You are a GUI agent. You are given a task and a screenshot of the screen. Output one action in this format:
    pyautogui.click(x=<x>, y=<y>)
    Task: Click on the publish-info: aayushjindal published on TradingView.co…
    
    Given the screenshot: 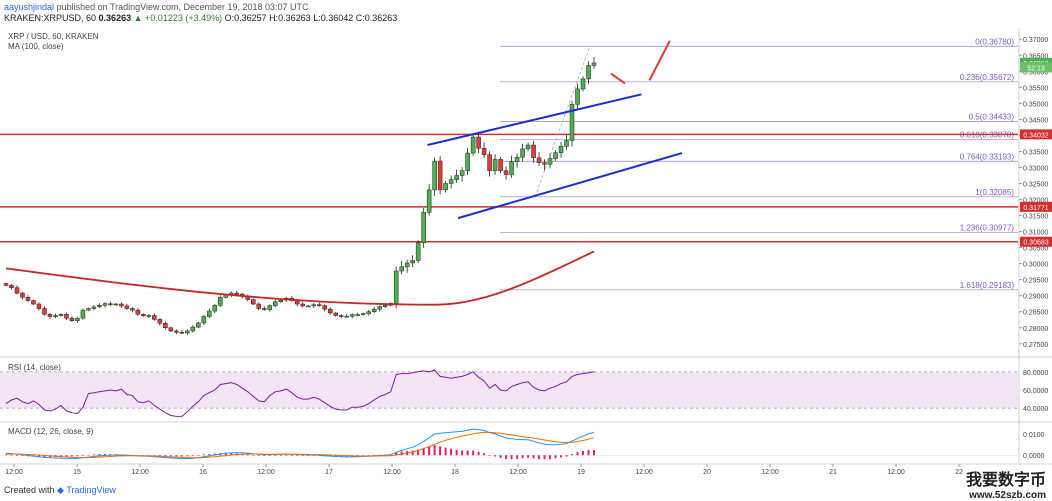 What is the action you would take?
    pyautogui.click(x=156, y=7)
    